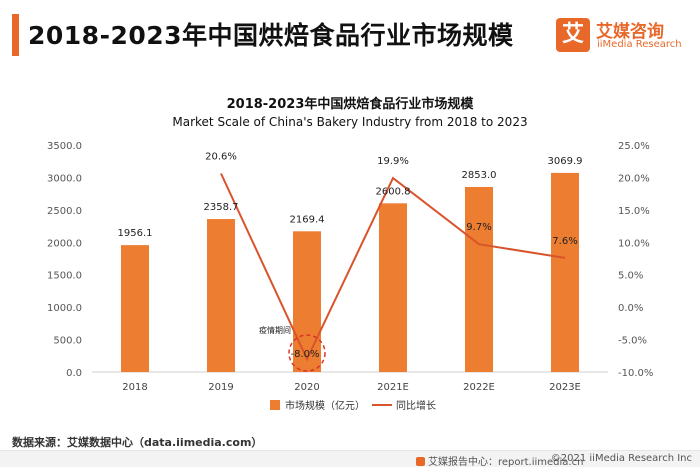  Describe the element at coordinates (64, 146) in the screenshot. I see `y-left-tick-label: 3500.0` at that location.